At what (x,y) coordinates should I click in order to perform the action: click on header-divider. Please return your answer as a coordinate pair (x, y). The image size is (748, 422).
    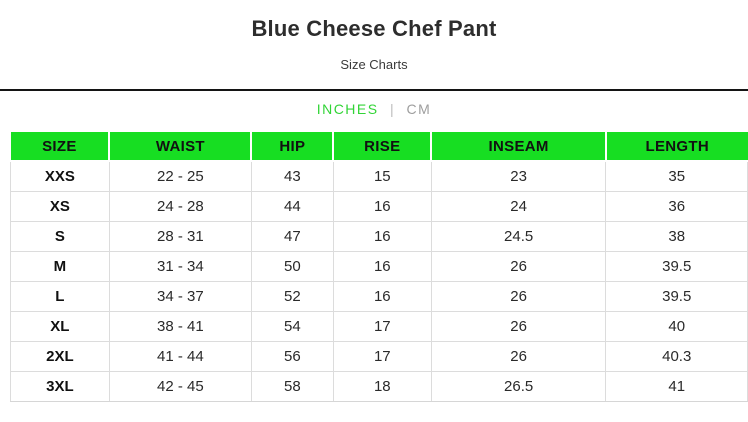
    Looking at the image, I should click on (374, 90).